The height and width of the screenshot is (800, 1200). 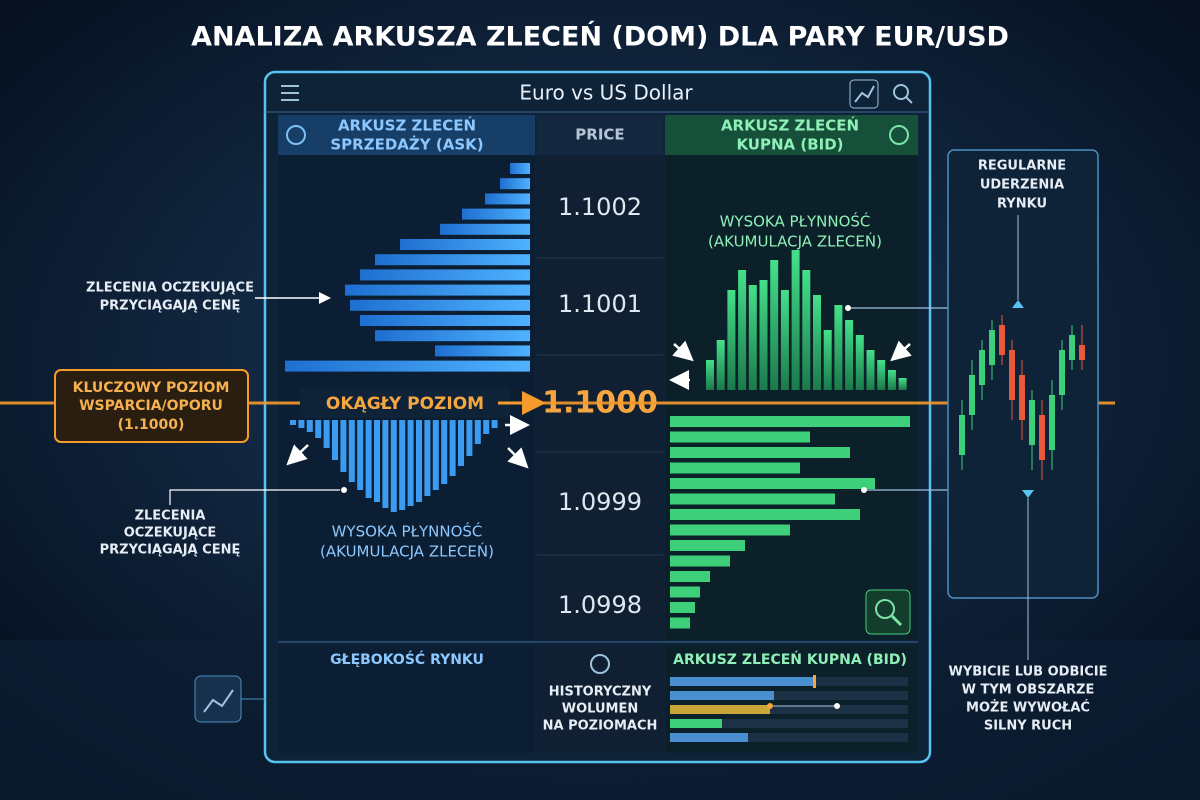 What do you see at coordinates (600, 207) in the screenshot?
I see `price-level: 1.1002` at bounding box center [600, 207].